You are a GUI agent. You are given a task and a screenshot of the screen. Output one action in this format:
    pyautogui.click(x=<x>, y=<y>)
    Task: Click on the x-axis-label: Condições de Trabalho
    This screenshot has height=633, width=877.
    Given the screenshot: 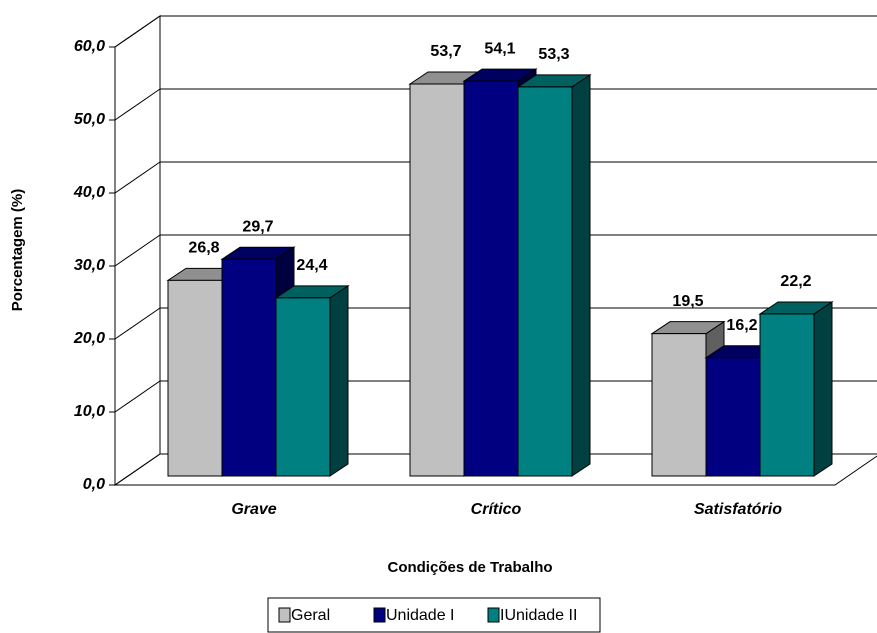 What is the action you would take?
    pyautogui.click(x=469, y=567)
    